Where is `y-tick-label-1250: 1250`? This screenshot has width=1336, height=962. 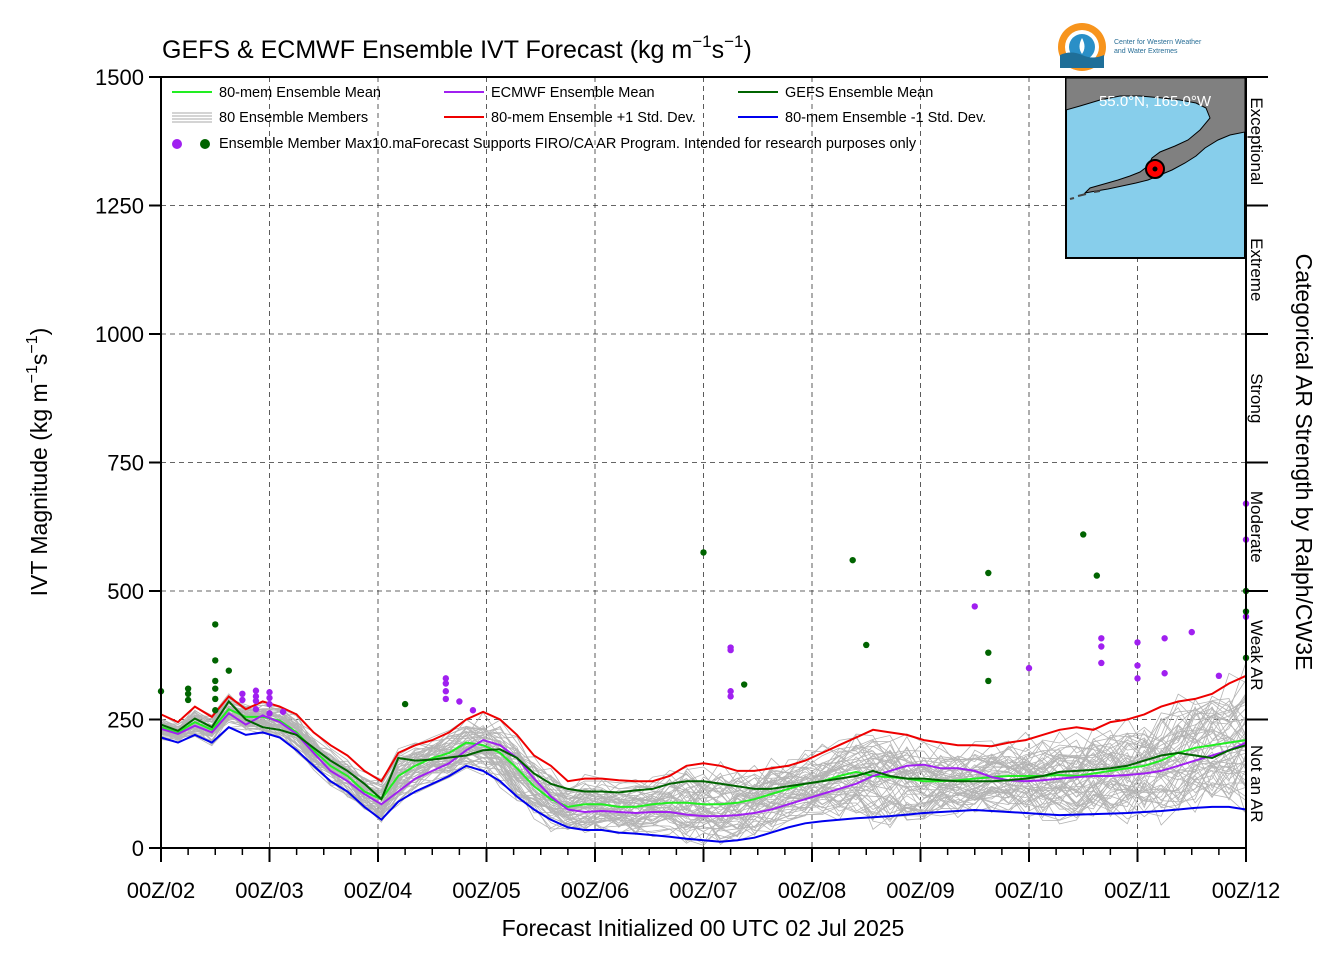
y-tick-label-1250: 1250 is located at coordinates (119, 206).